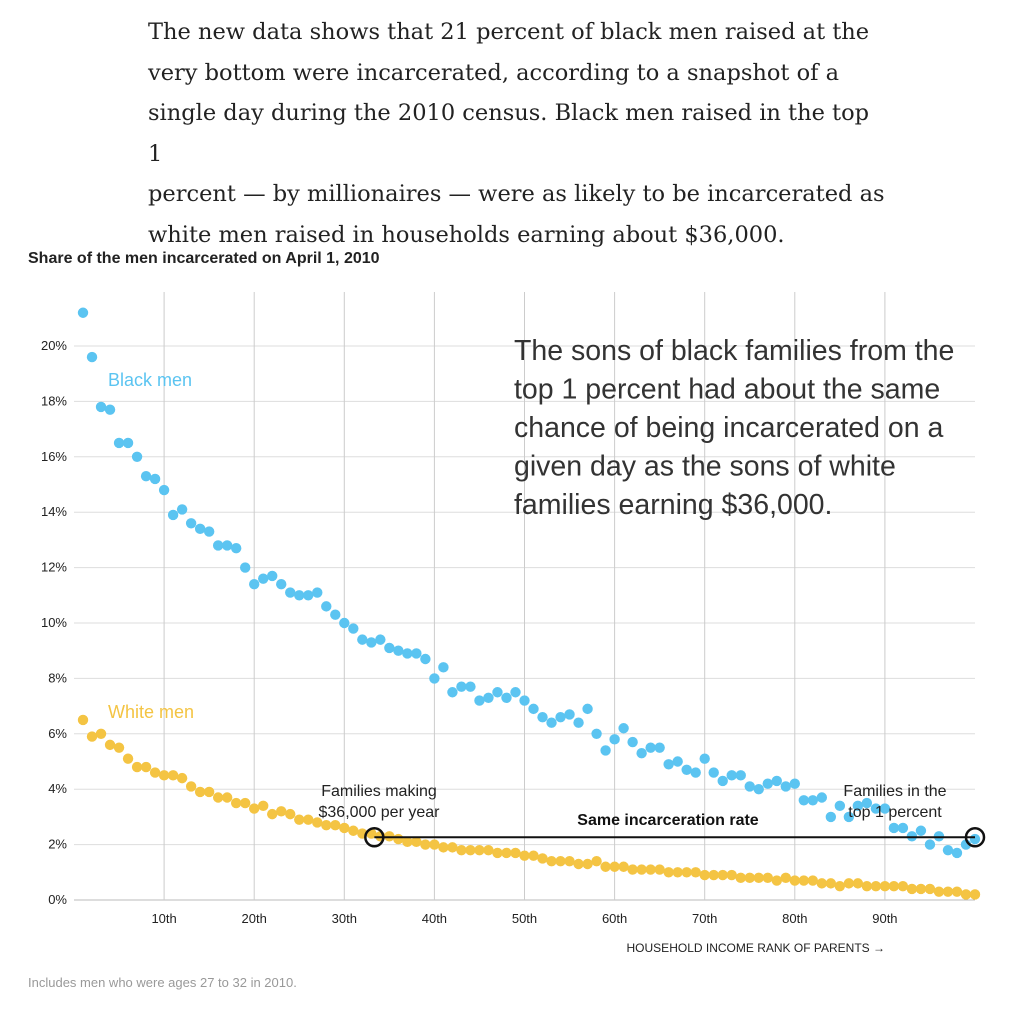 This screenshot has height=1012, width=1012. Describe the element at coordinates (673, 505) in the screenshot. I see `callout-line: families earning $36,000.` at that location.